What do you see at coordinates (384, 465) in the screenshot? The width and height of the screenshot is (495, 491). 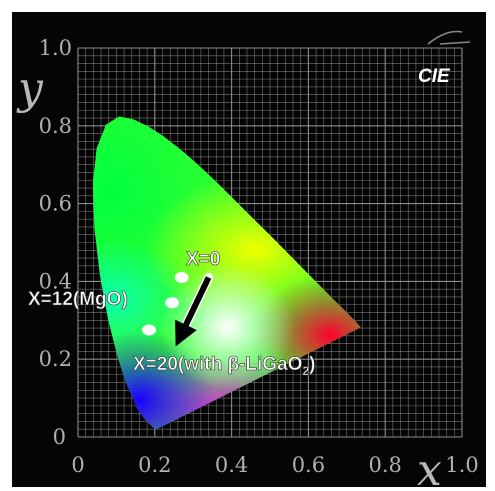 I see `x-tick-label: 0.8` at bounding box center [384, 465].